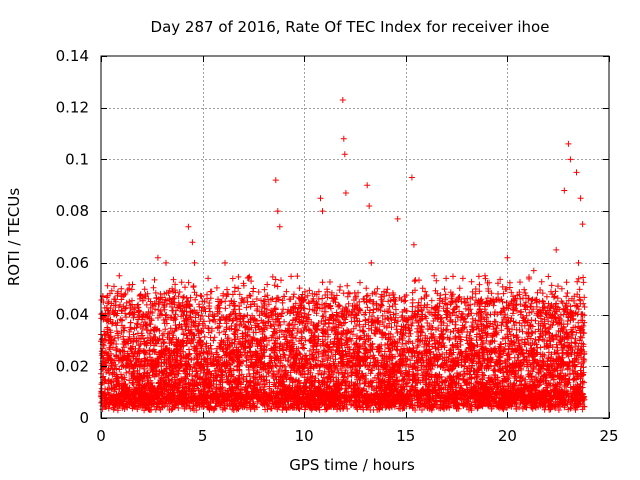 This screenshot has width=640, height=480. Describe the element at coordinates (14, 237) in the screenshot. I see `y-axis-label: ROTI / TECUs` at that location.